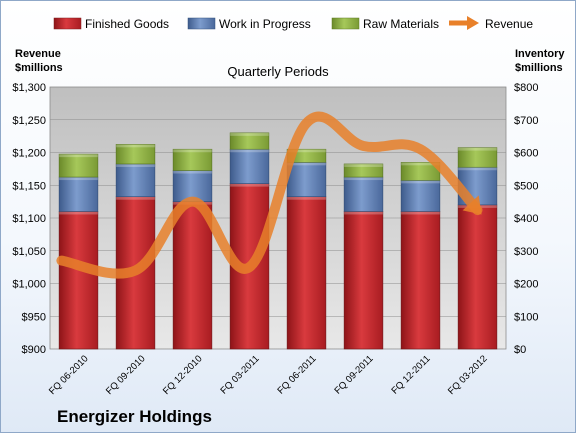  Describe the element at coordinates (540, 54) in the screenshot. I see `right-axis-title-line1: Inventory` at that location.